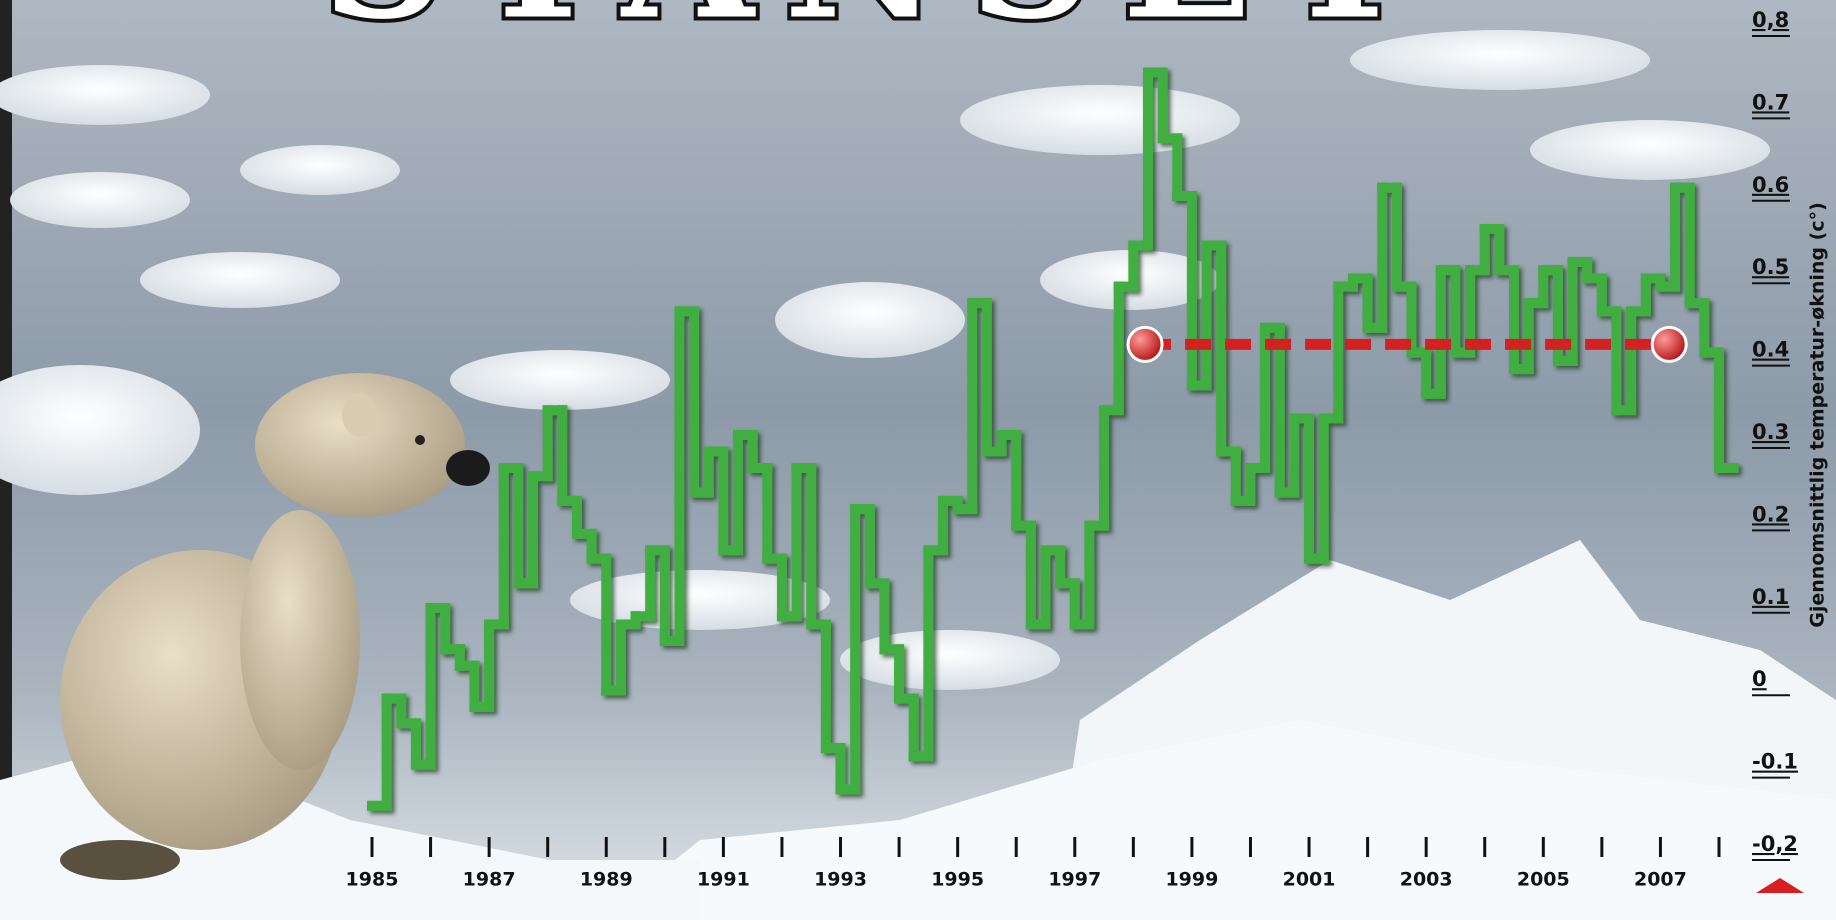  What do you see at coordinates (1775, 762) in the screenshot?
I see `y-tick-label: -0.1` at bounding box center [1775, 762].